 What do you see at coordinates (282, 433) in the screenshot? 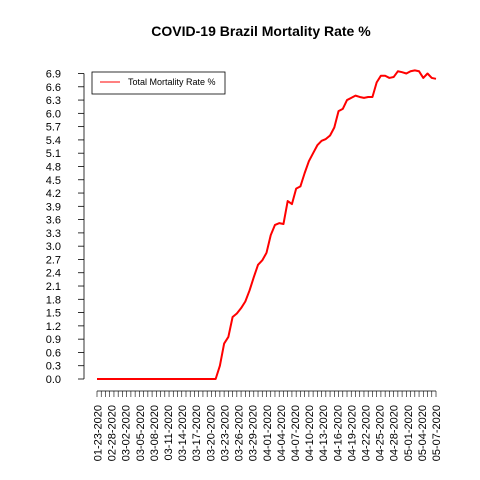
I see `x-tick-label: 04-04-2020` at bounding box center [282, 433].